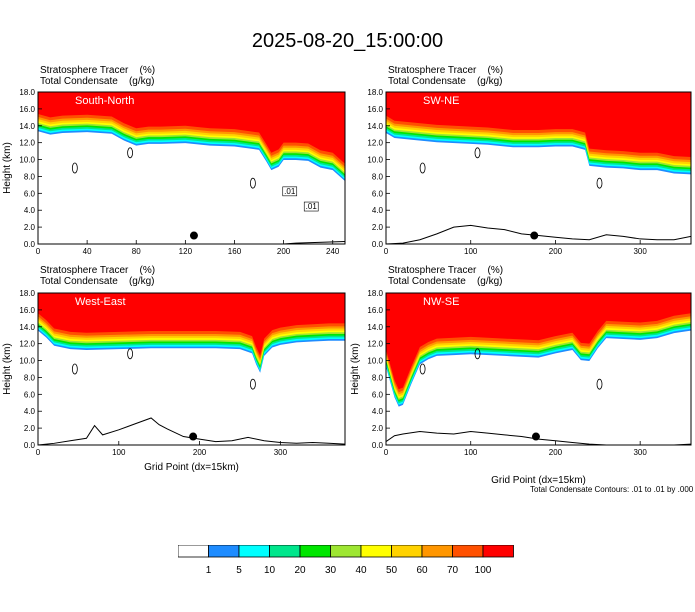 The width and height of the screenshot is (695, 612). Describe the element at coordinates (441, 302) in the screenshot. I see `panel-label: NW-SE` at that location.